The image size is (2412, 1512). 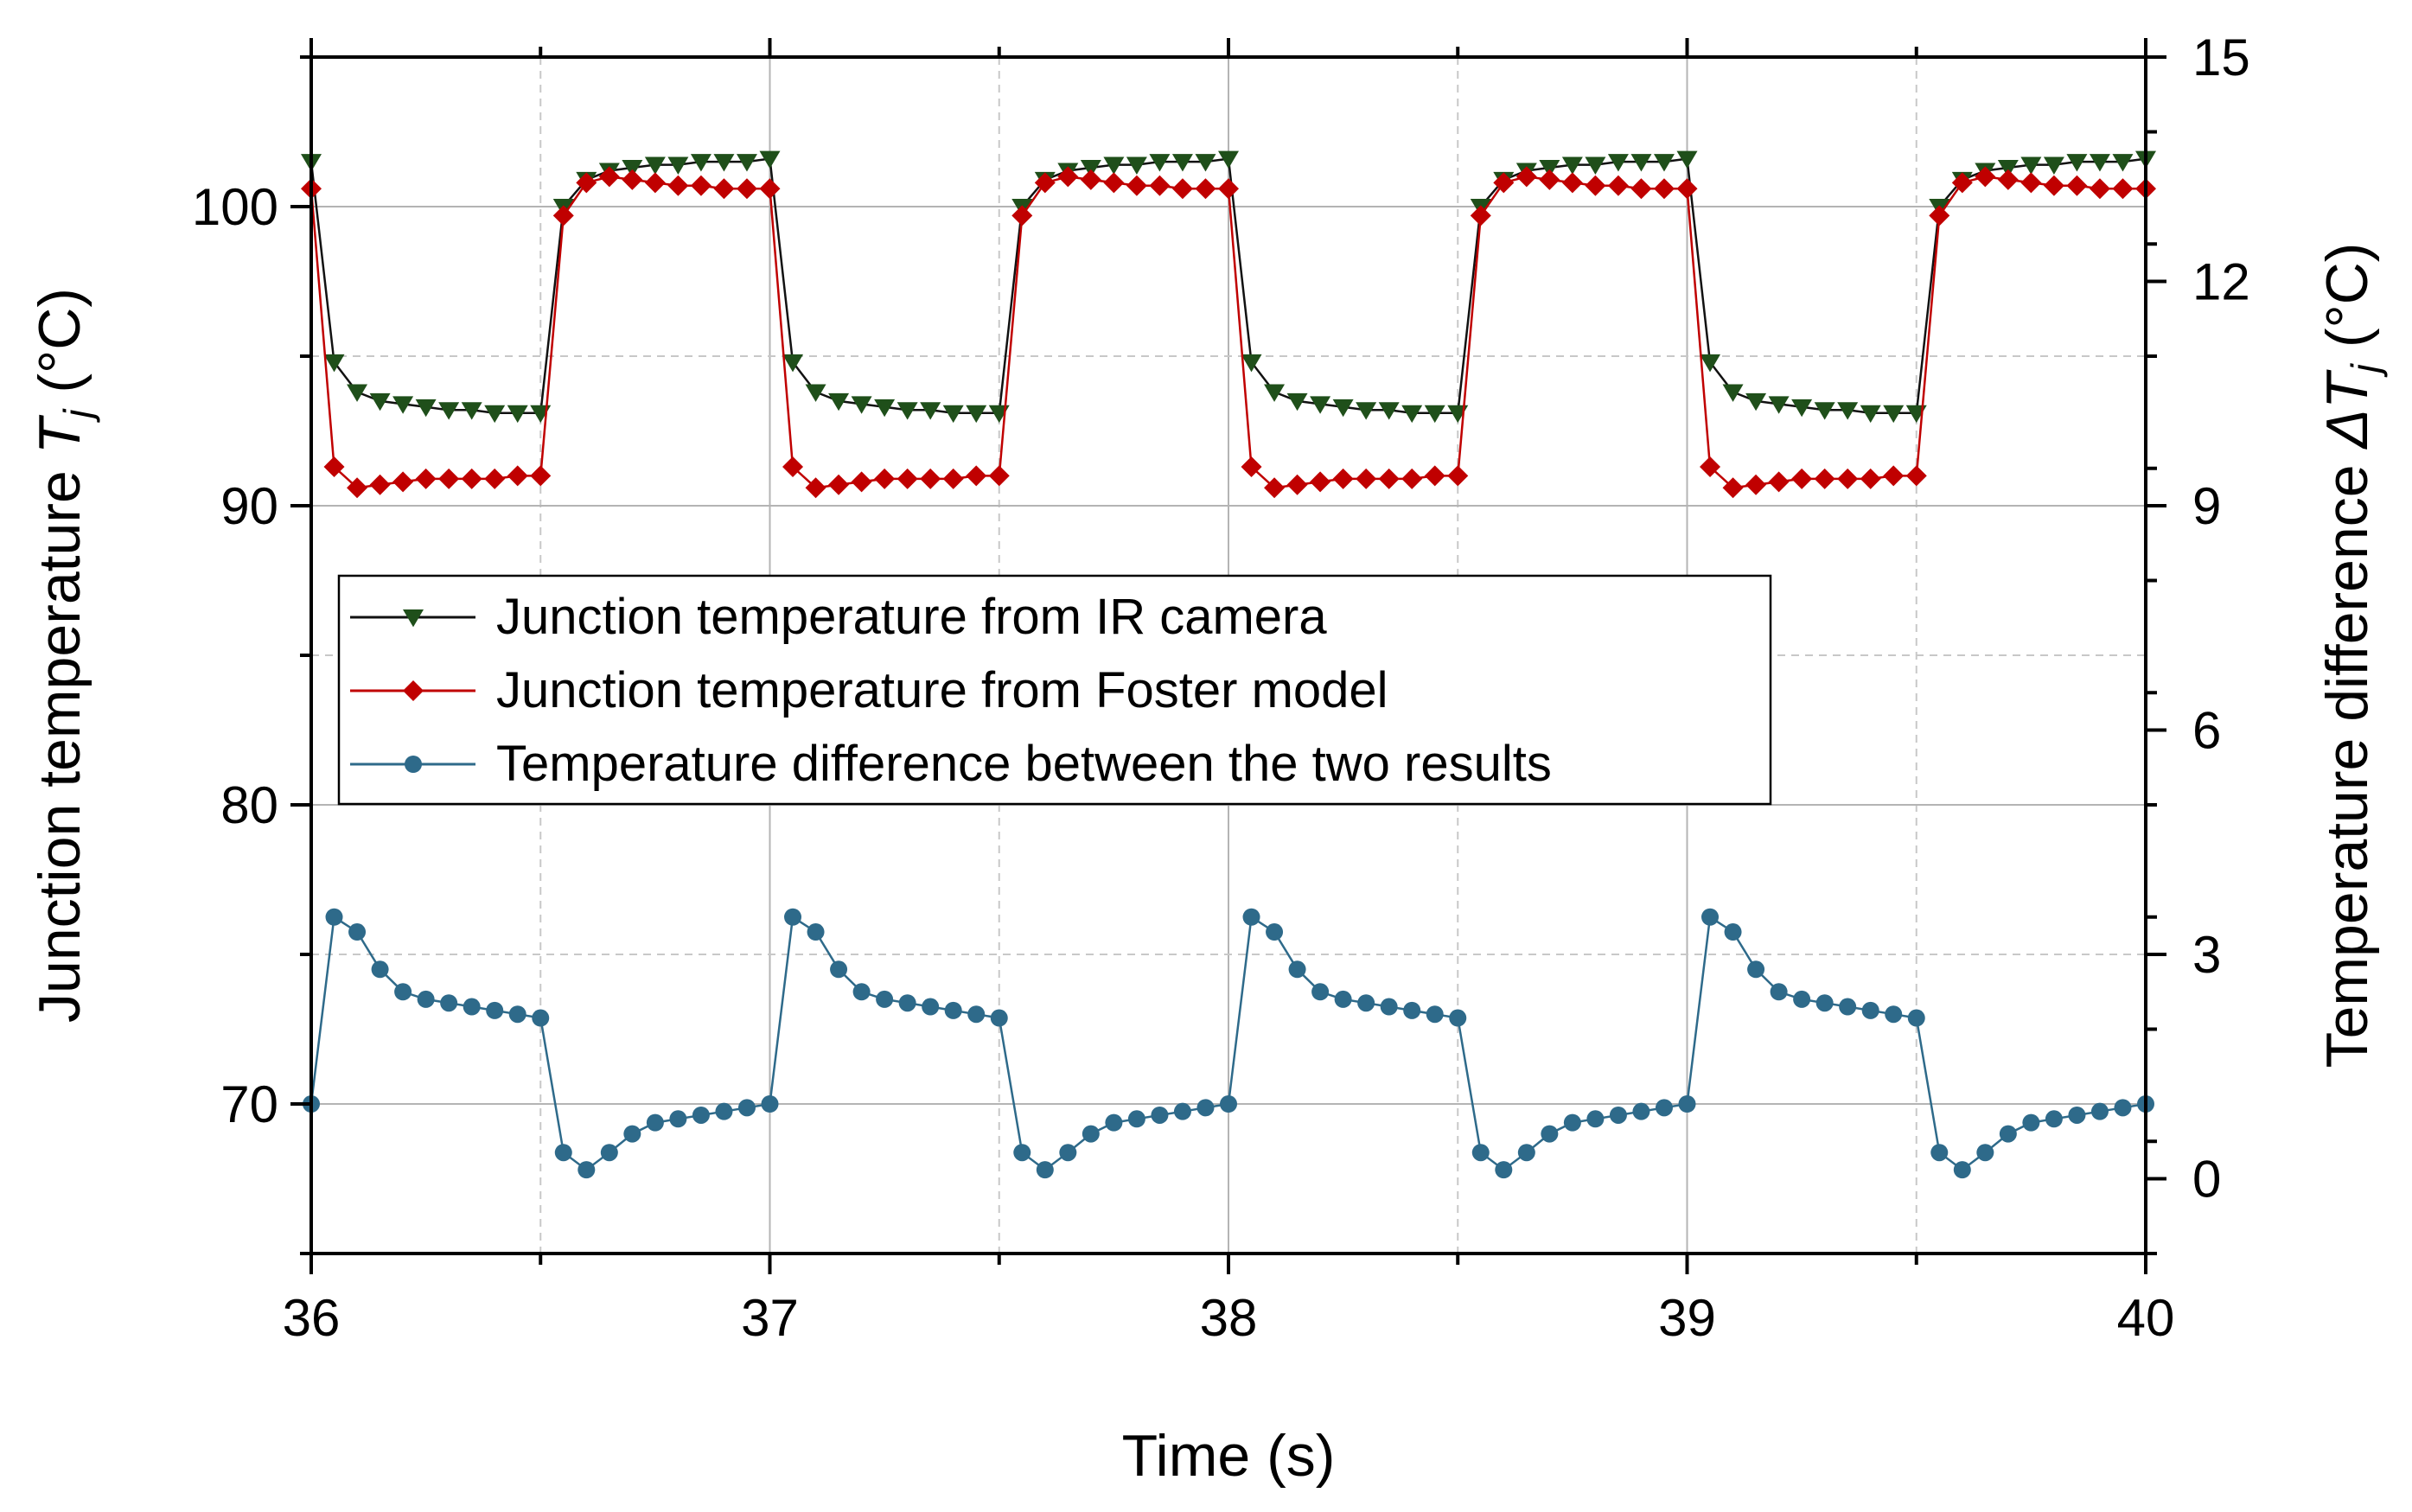 What do you see at coordinates (312, 1318) in the screenshot?
I see `x-tick-label: 36` at bounding box center [312, 1318].